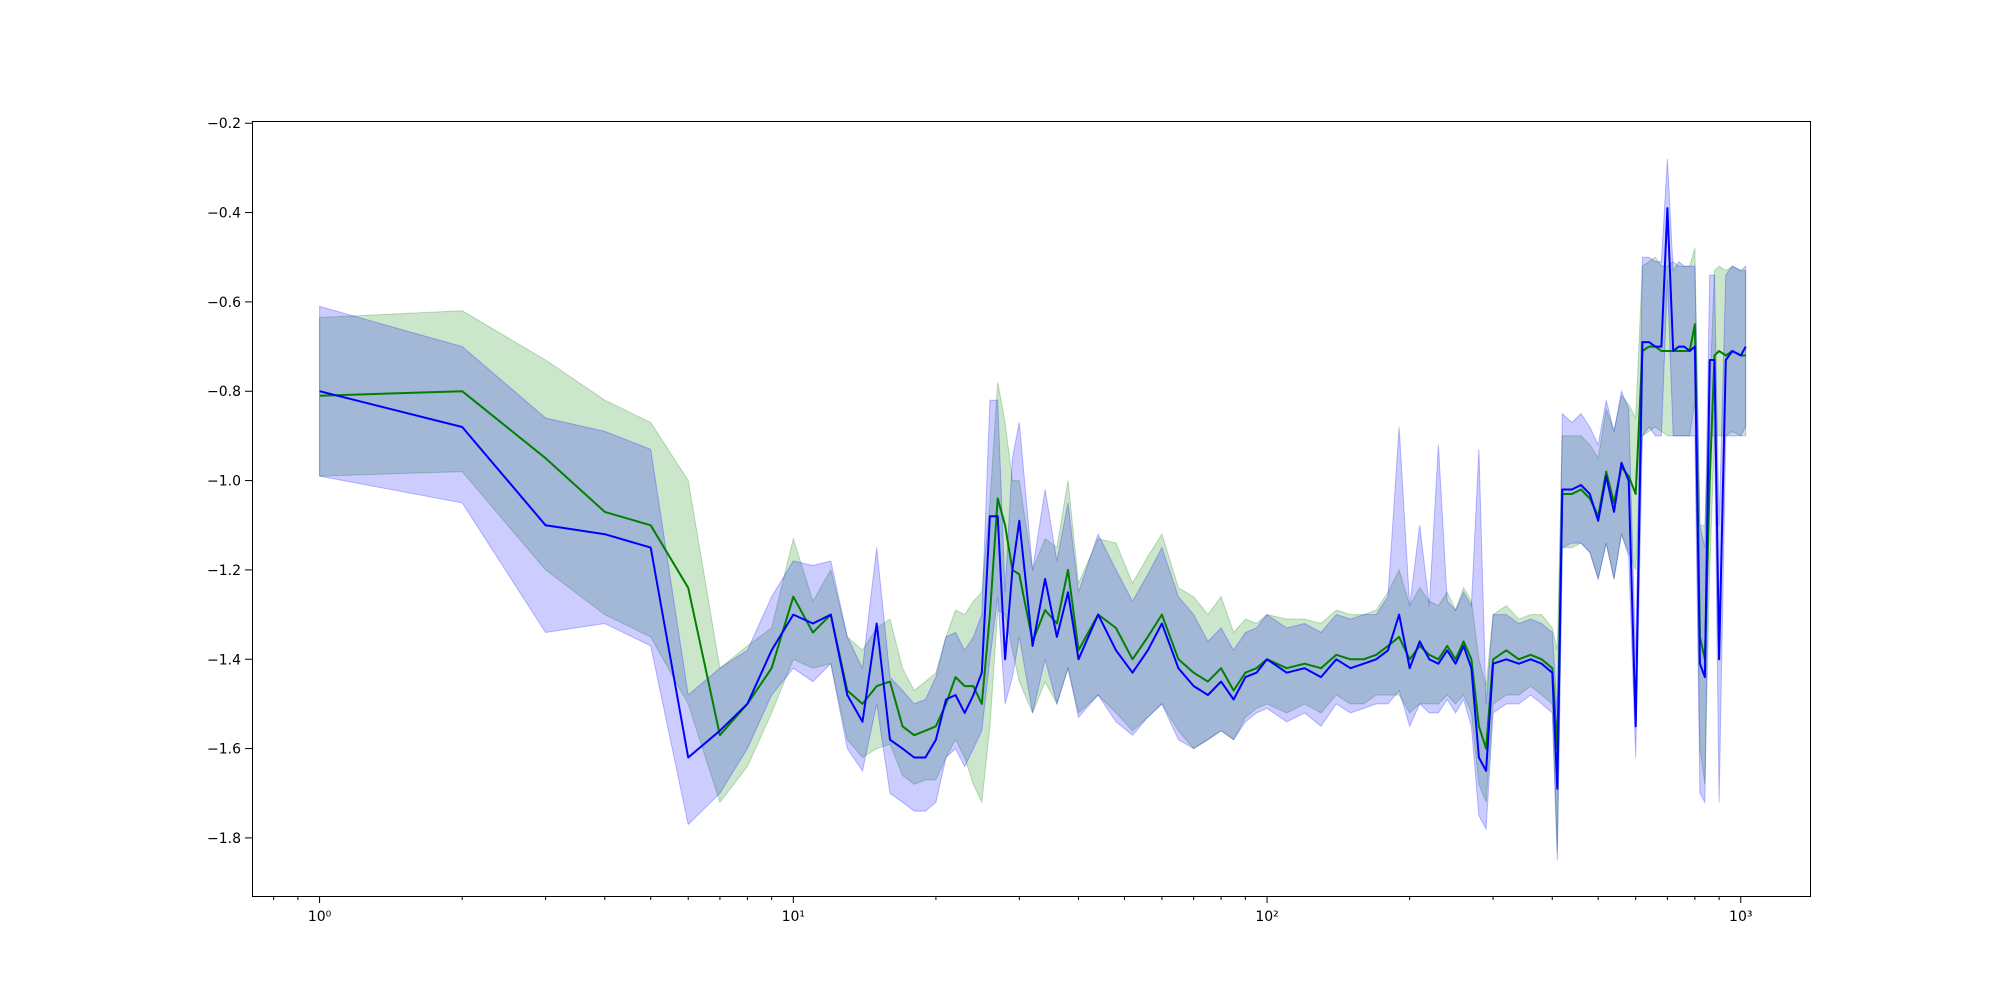  Describe the element at coordinates (224, 660) in the screenshot. I see `y-tick-label: −1.4` at that location.